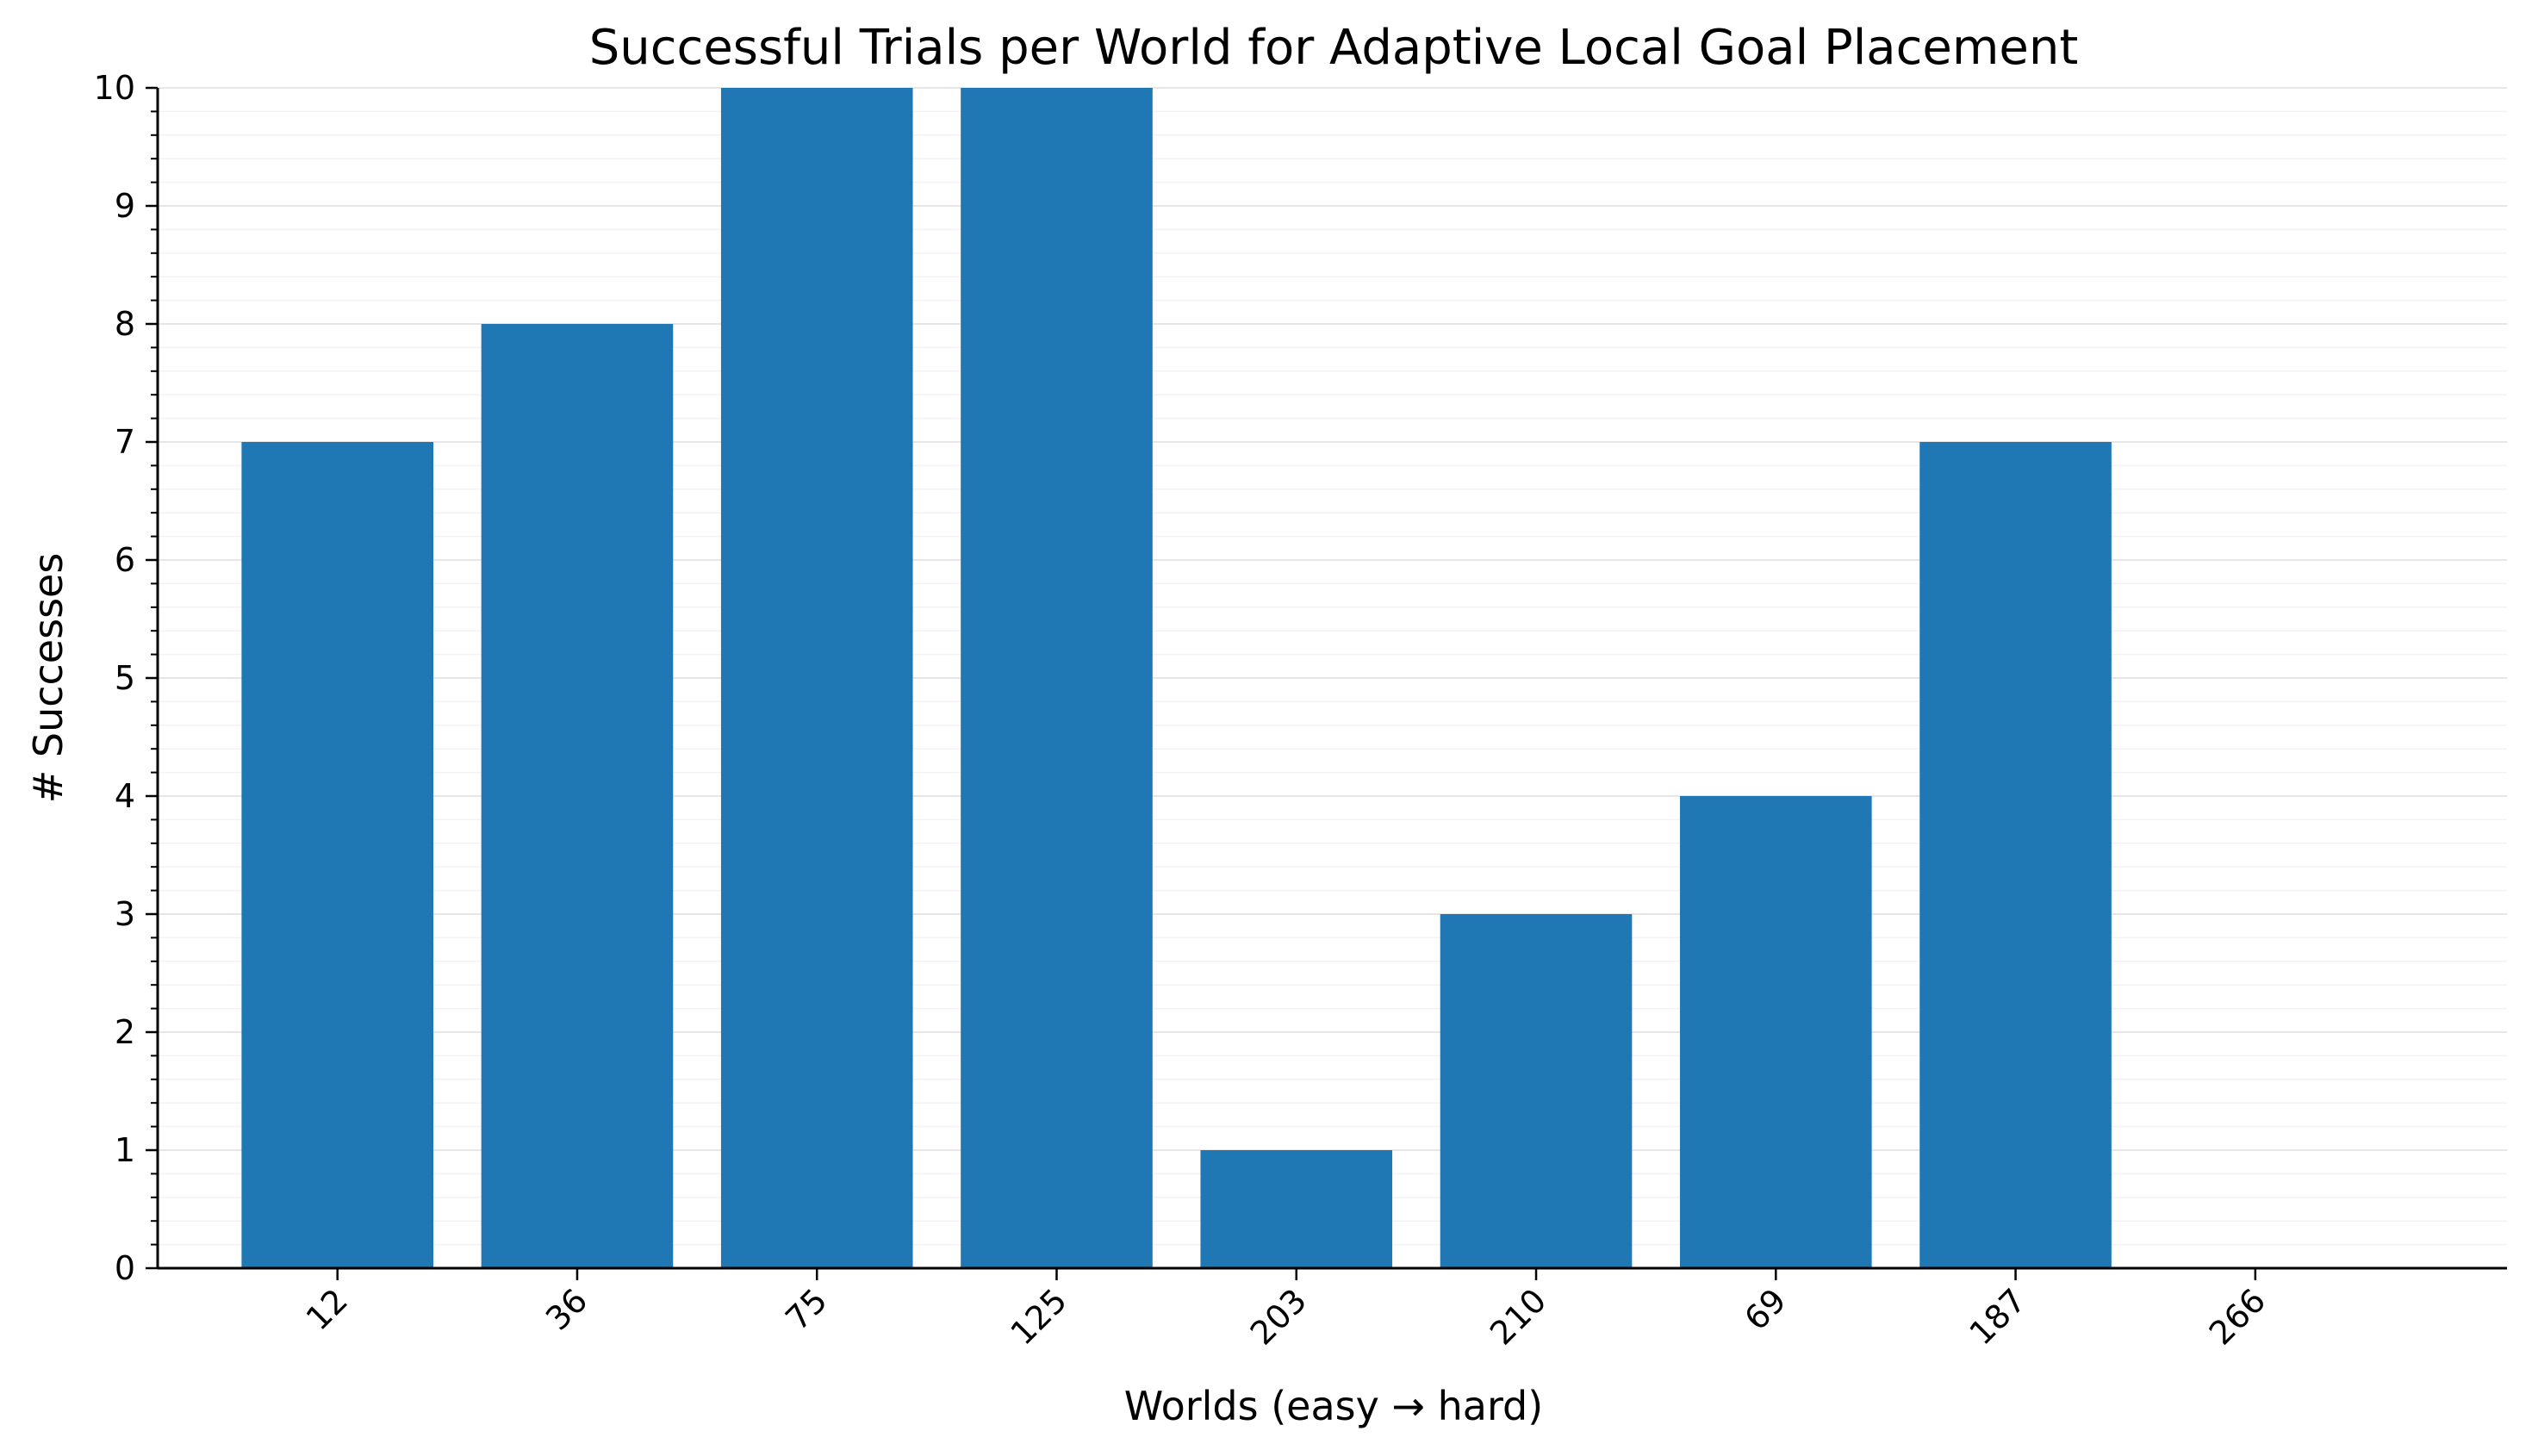 The image size is (2532, 1456). Describe the element at coordinates (806, 1309) in the screenshot. I see `x-tick-label: 75` at that location.